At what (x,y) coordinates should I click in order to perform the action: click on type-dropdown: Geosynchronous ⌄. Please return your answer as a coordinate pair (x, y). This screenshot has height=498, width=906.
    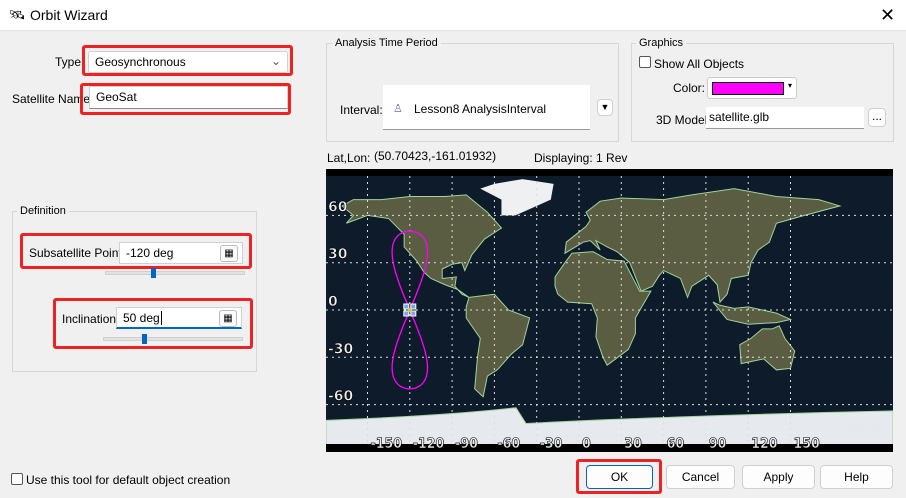
    Looking at the image, I should click on (188, 62).